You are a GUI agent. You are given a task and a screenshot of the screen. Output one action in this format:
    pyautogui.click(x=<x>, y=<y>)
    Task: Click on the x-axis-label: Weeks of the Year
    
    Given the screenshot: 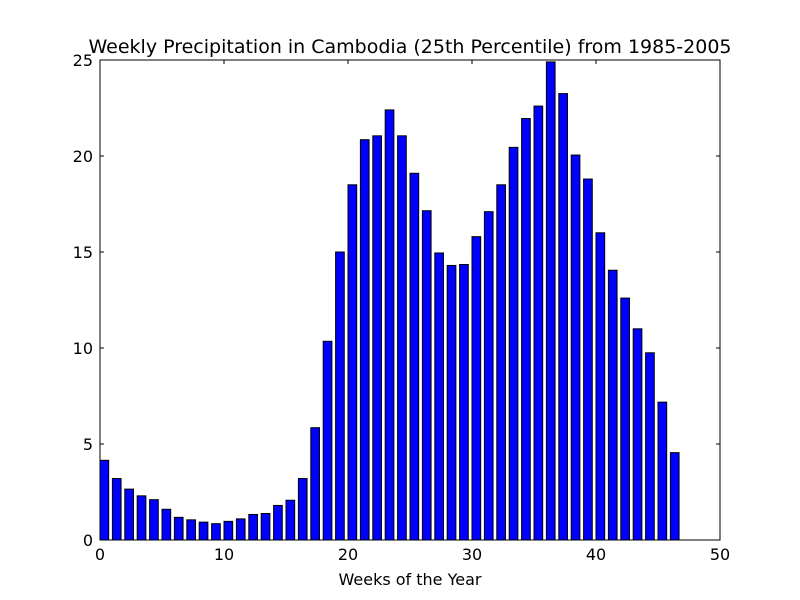 What is the action you would take?
    pyautogui.click(x=410, y=579)
    